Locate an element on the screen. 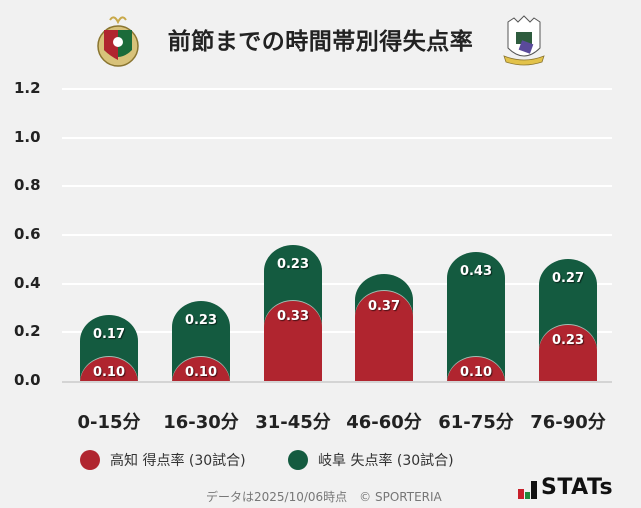  gifu-value-label: 0.43 is located at coordinates (476, 271).